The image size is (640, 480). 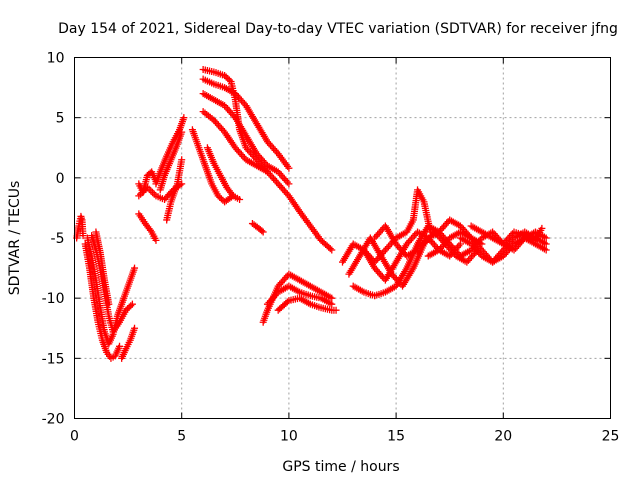 I want to click on y-axis-label: SDTVAR / TECUs, so click(x=15, y=238).